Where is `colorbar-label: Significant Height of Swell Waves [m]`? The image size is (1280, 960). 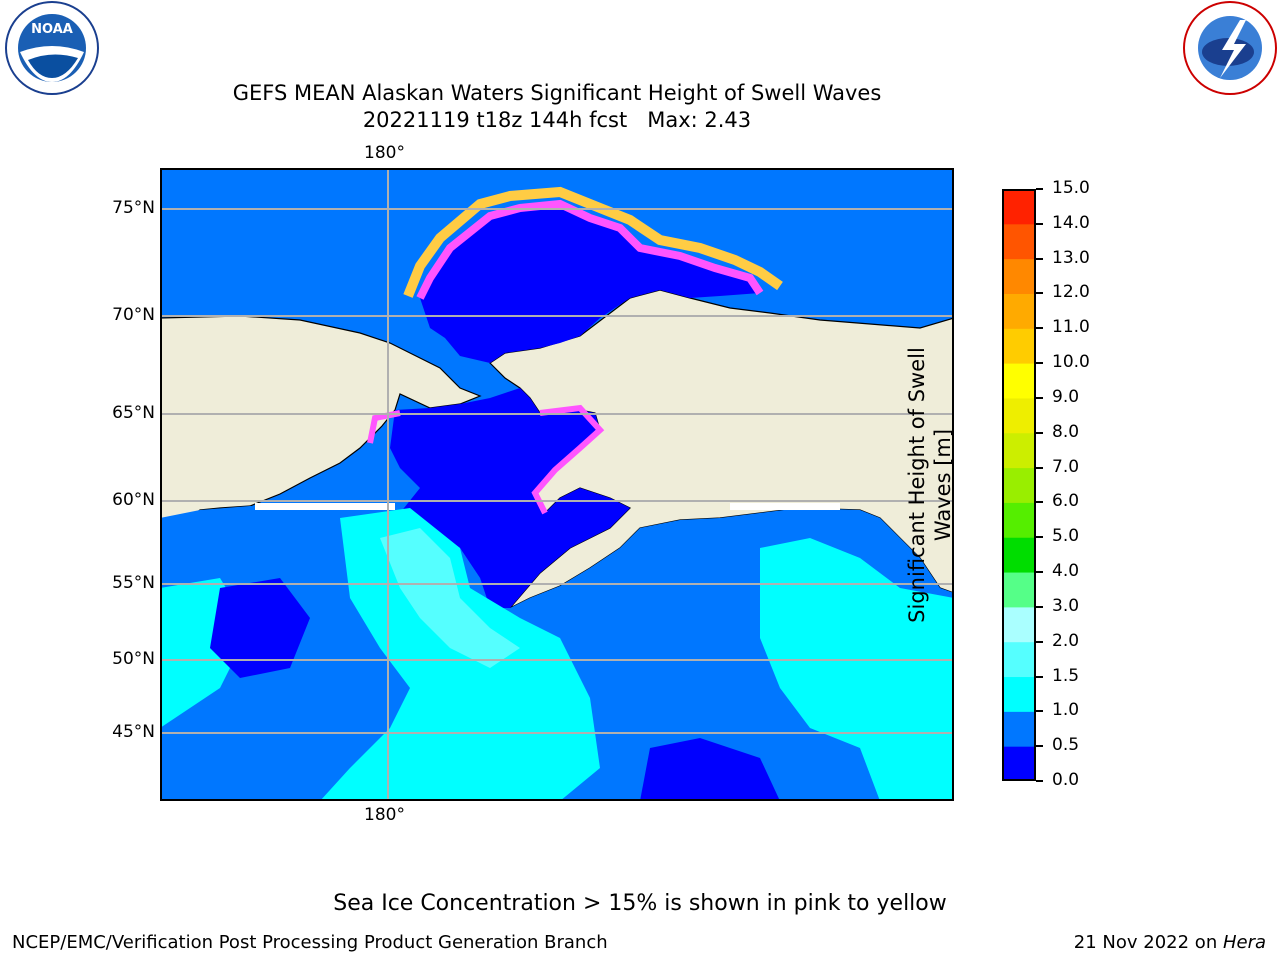
colorbar-label: Significant Height of Swell Waves [m] is located at coordinates (930, 485).